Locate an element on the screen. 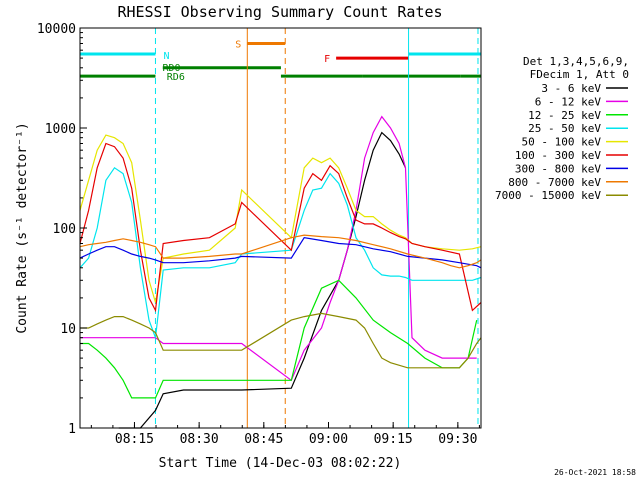 Image resolution: width=640 pixels, height=480 pixels. legend-label: 300 - 800 keV is located at coordinates (558, 168).